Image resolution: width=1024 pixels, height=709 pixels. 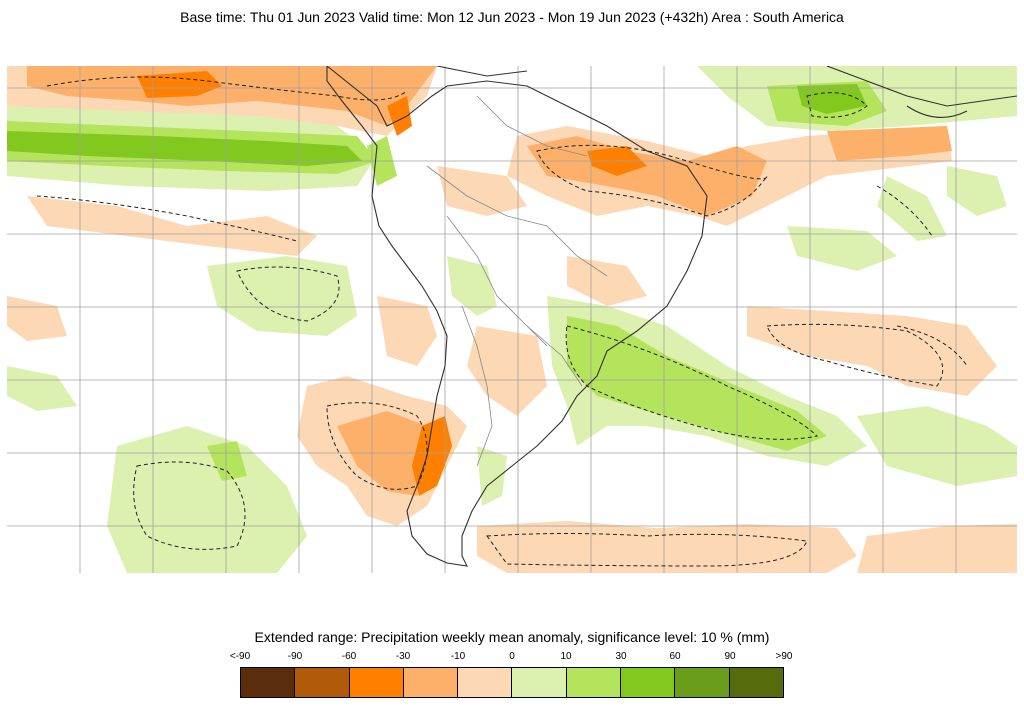 What do you see at coordinates (566, 656) in the screenshot?
I see `colorbar-tick: 10` at bounding box center [566, 656].